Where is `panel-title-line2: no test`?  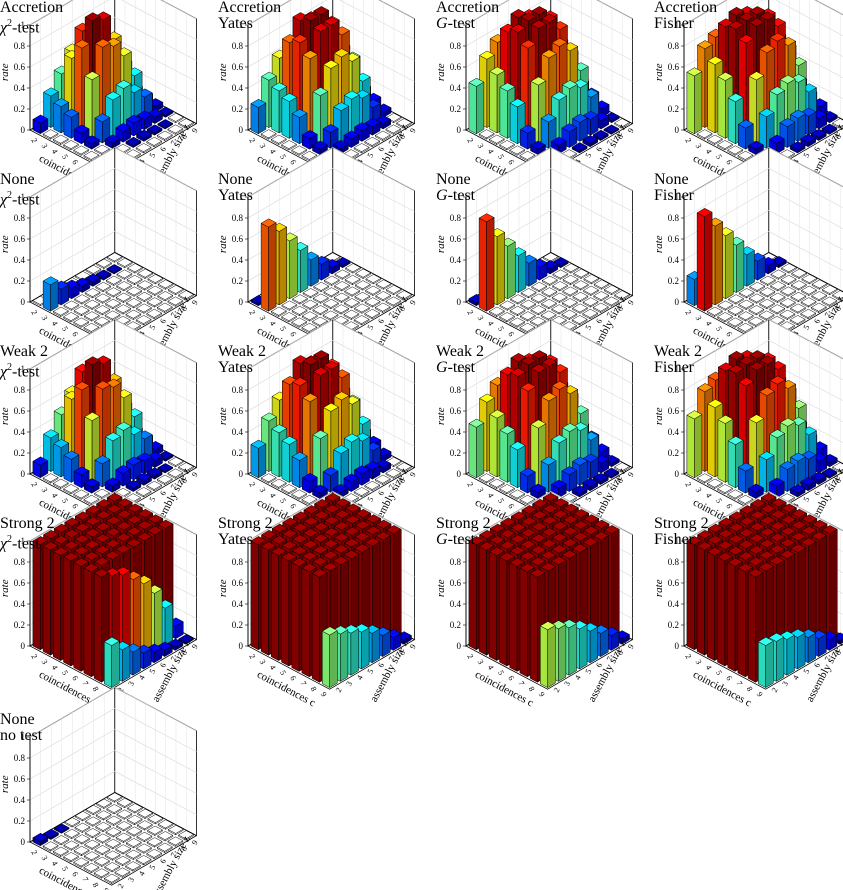
panel-title-line2: no test is located at coordinates (21, 735).